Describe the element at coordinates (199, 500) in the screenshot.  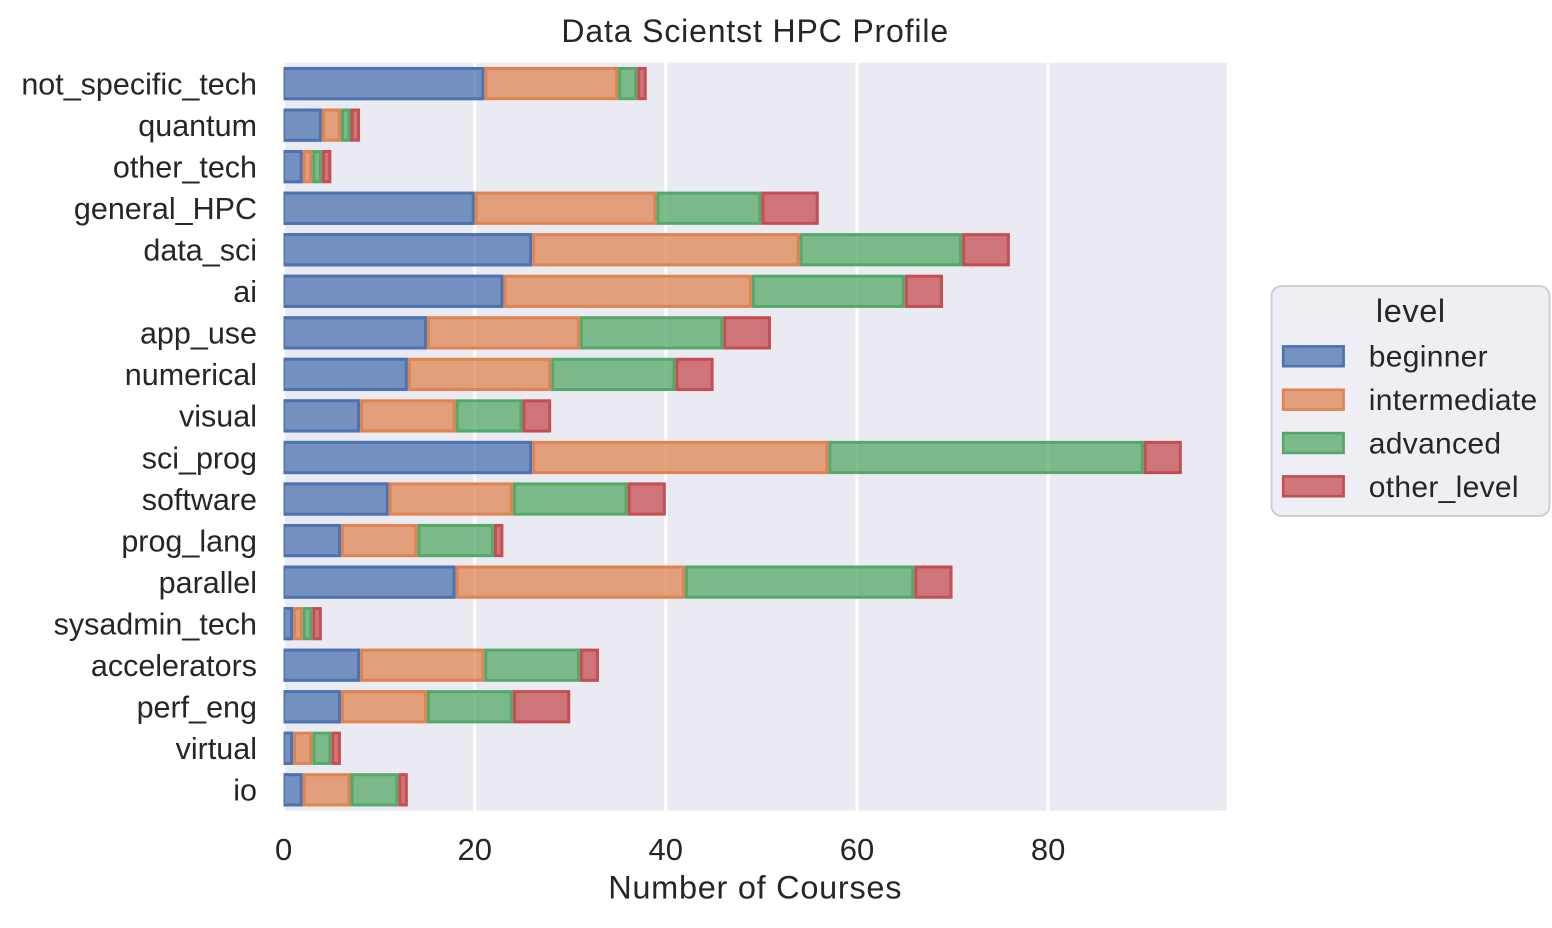
I see `svg-text: software` at that location.